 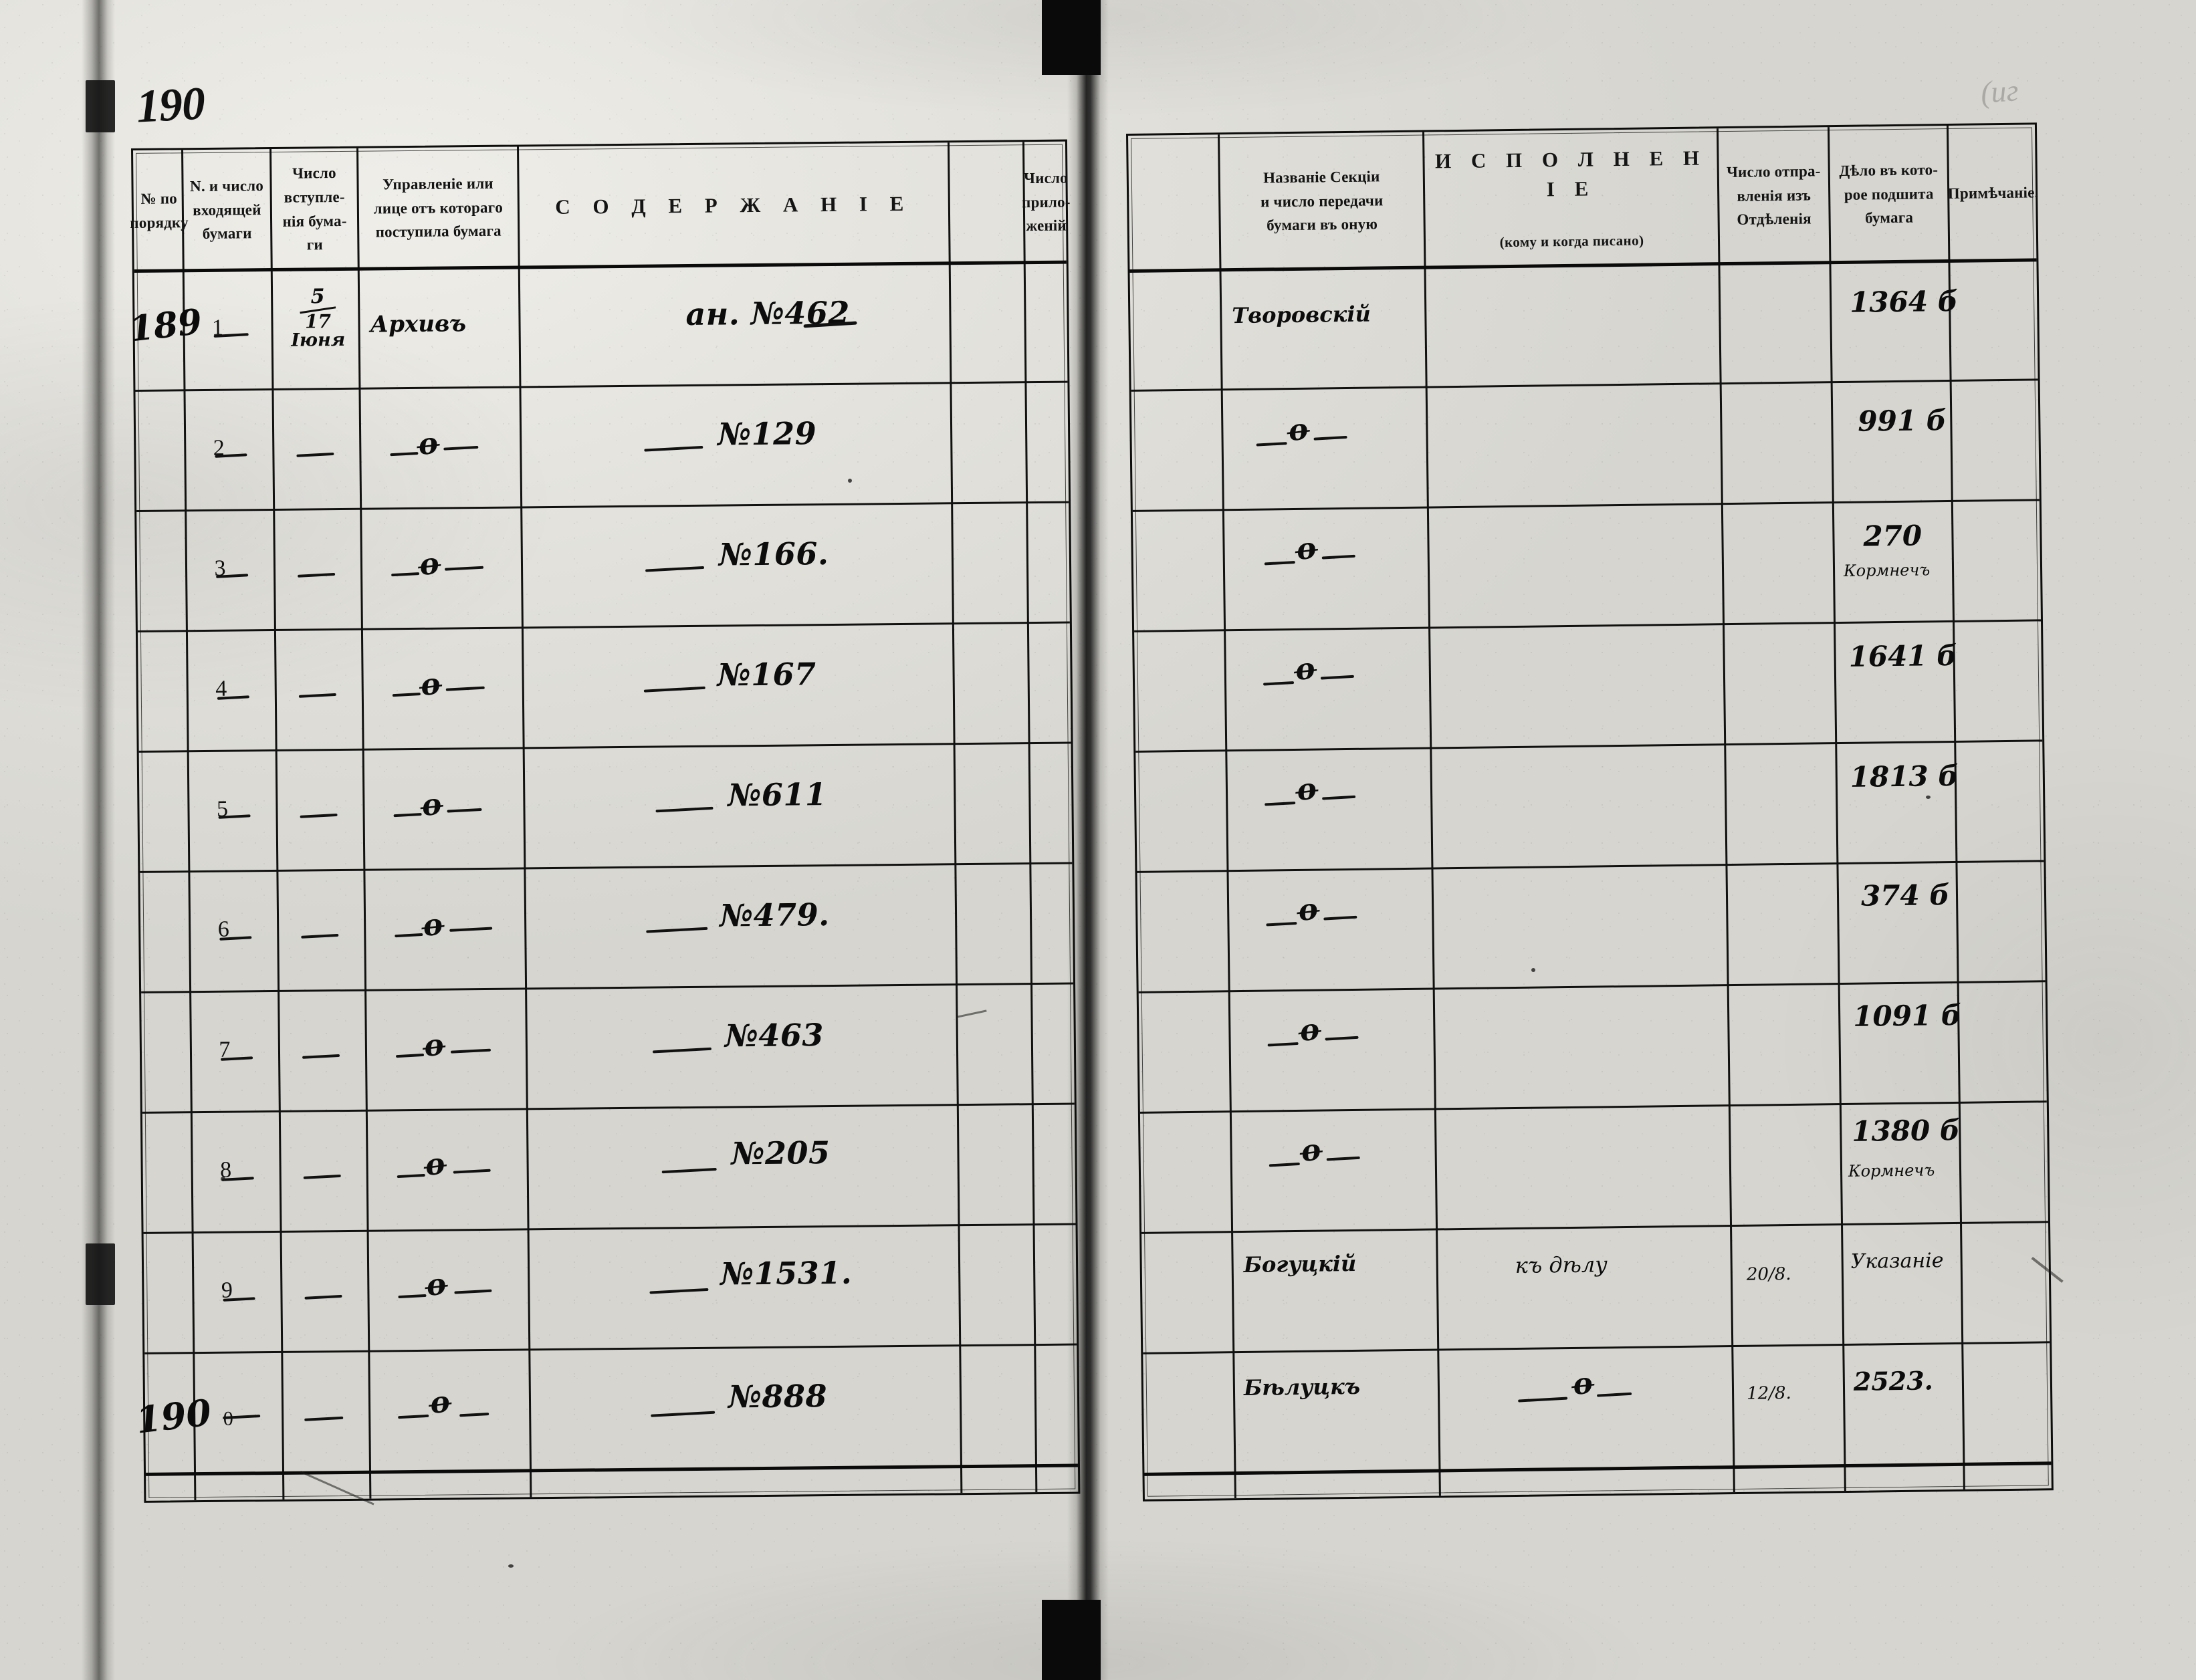 What do you see at coordinates (170, 105) in the screenshot?
I see `page-number: 190` at bounding box center [170, 105].